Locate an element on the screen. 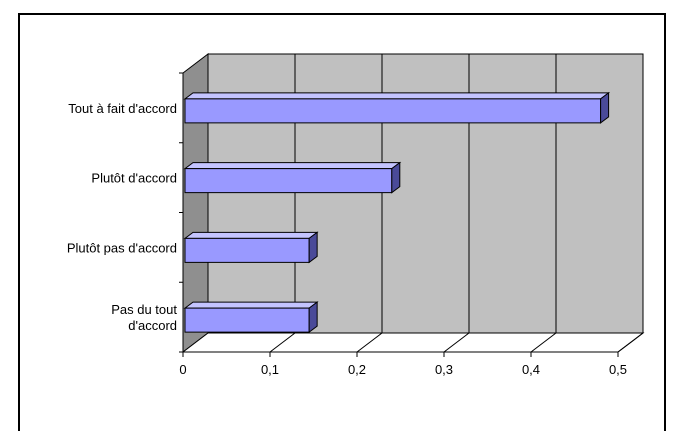 This screenshot has width=676, height=431. x-tick-label: 0,2 is located at coordinates (357, 369).